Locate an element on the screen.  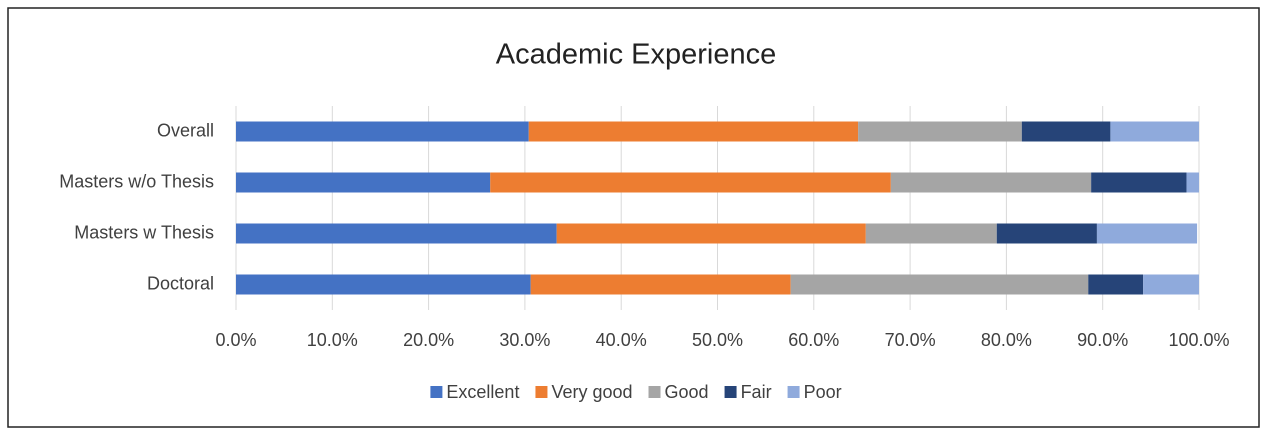
x-tick-label: 50.0% is located at coordinates (717, 340).